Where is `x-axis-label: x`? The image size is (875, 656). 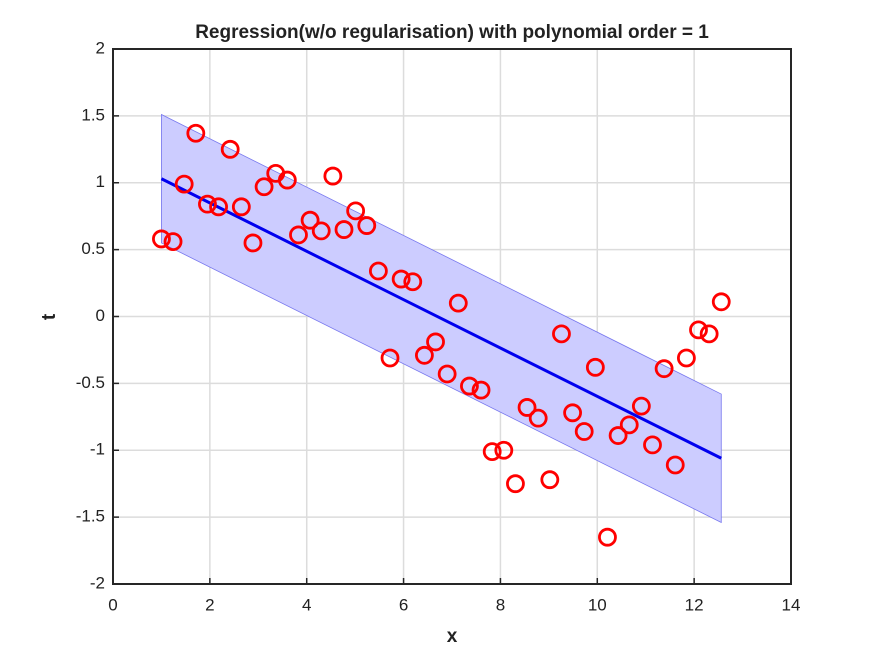
x-axis-label: x is located at coordinates (452, 636).